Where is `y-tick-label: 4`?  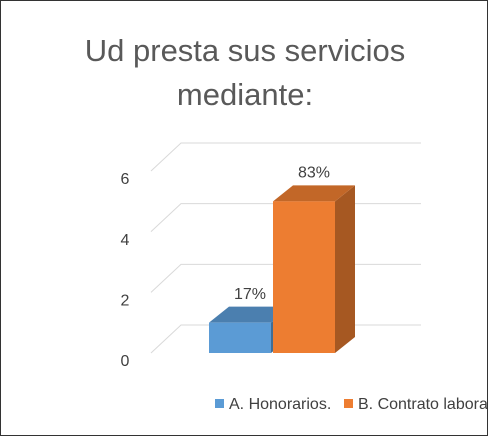 y-tick-label: 4 is located at coordinates (125, 240).